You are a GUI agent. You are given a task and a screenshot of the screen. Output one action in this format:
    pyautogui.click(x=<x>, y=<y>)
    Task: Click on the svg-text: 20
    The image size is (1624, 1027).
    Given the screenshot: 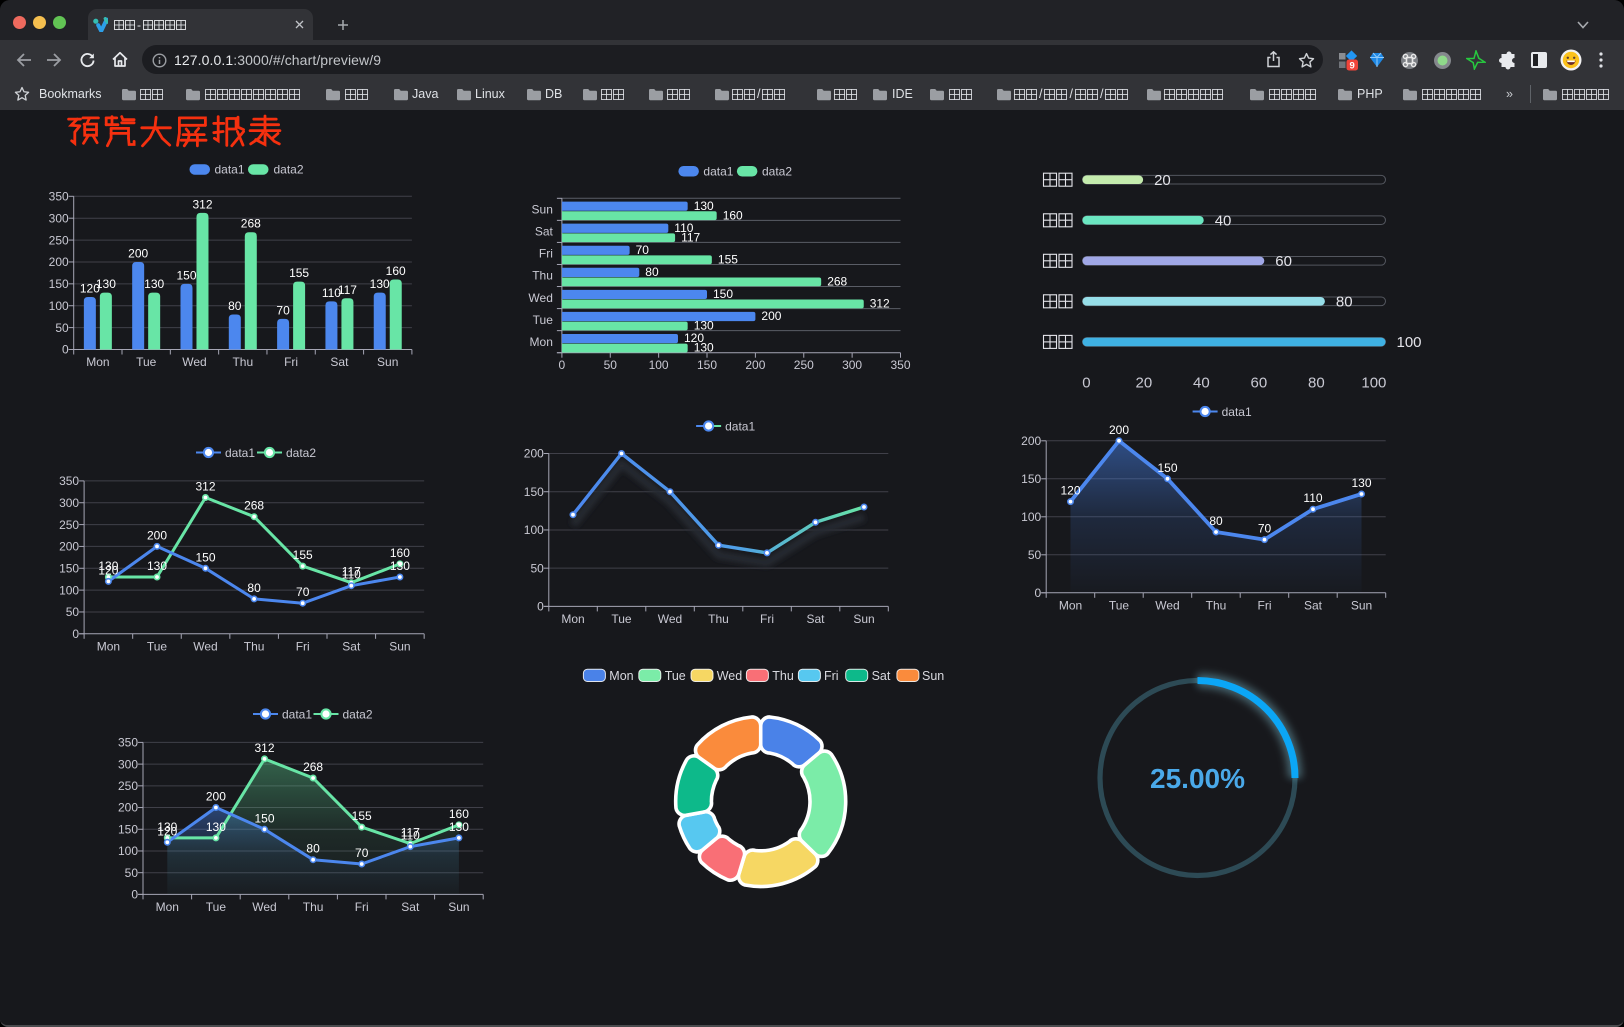 What is the action you would take?
    pyautogui.click(x=1162, y=180)
    